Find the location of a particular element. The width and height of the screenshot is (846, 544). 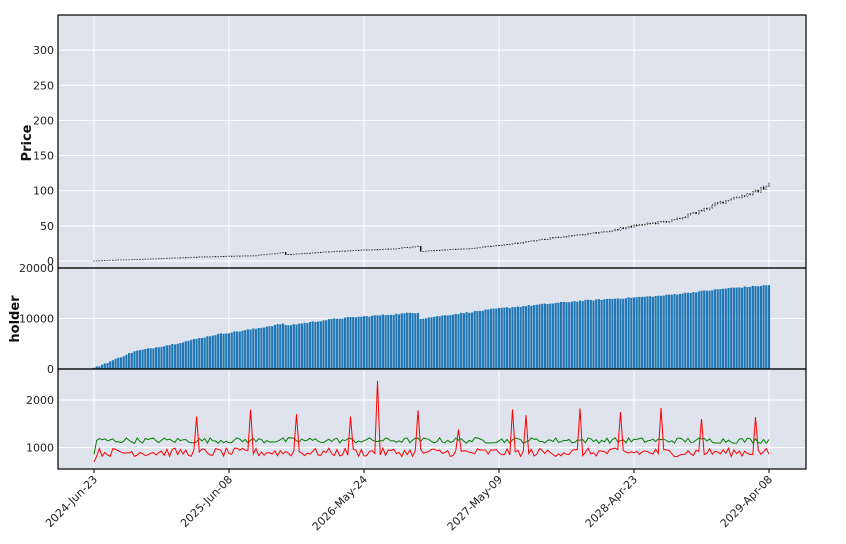

lines-y-tick-label: 1000 is located at coordinates (40, 448).